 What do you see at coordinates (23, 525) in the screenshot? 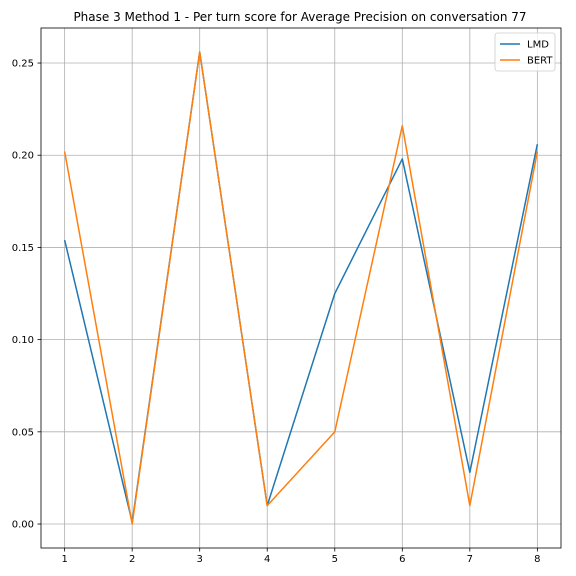
I see `y-tick-label: 0.00` at bounding box center [23, 525].